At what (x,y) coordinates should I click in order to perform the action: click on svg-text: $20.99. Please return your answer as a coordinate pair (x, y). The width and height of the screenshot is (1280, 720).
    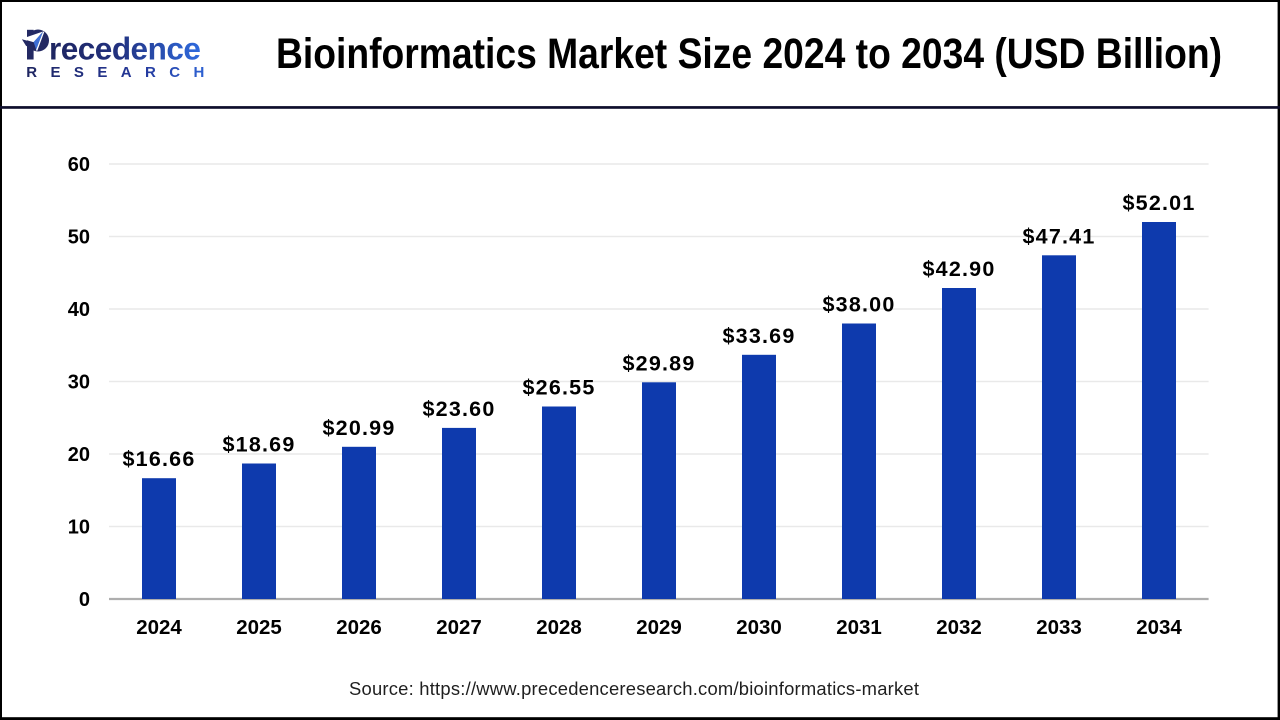
    Looking at the image, I should click on (359, 428).